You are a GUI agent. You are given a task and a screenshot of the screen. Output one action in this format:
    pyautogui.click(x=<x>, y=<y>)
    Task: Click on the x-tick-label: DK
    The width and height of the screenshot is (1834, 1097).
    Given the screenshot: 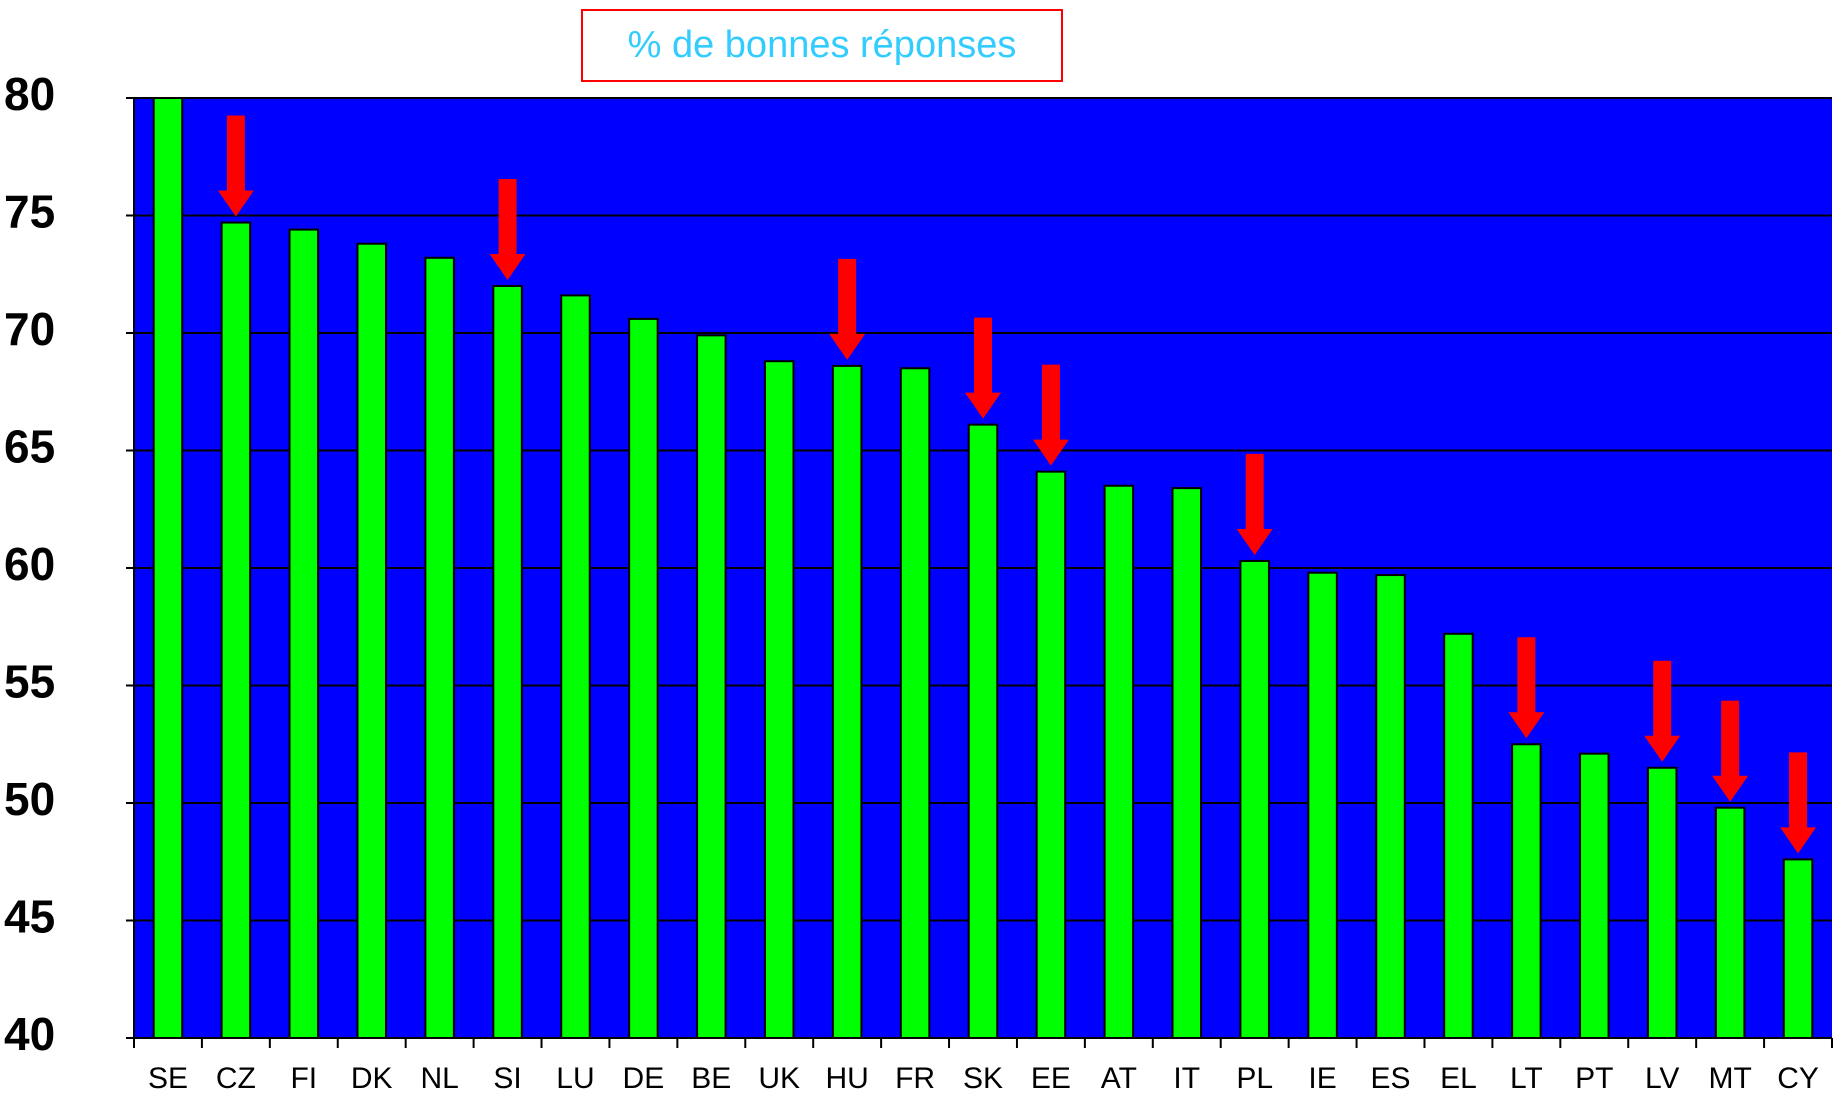 What is the action you would take?
    pyautogui.click(x=372, y=1078)
    